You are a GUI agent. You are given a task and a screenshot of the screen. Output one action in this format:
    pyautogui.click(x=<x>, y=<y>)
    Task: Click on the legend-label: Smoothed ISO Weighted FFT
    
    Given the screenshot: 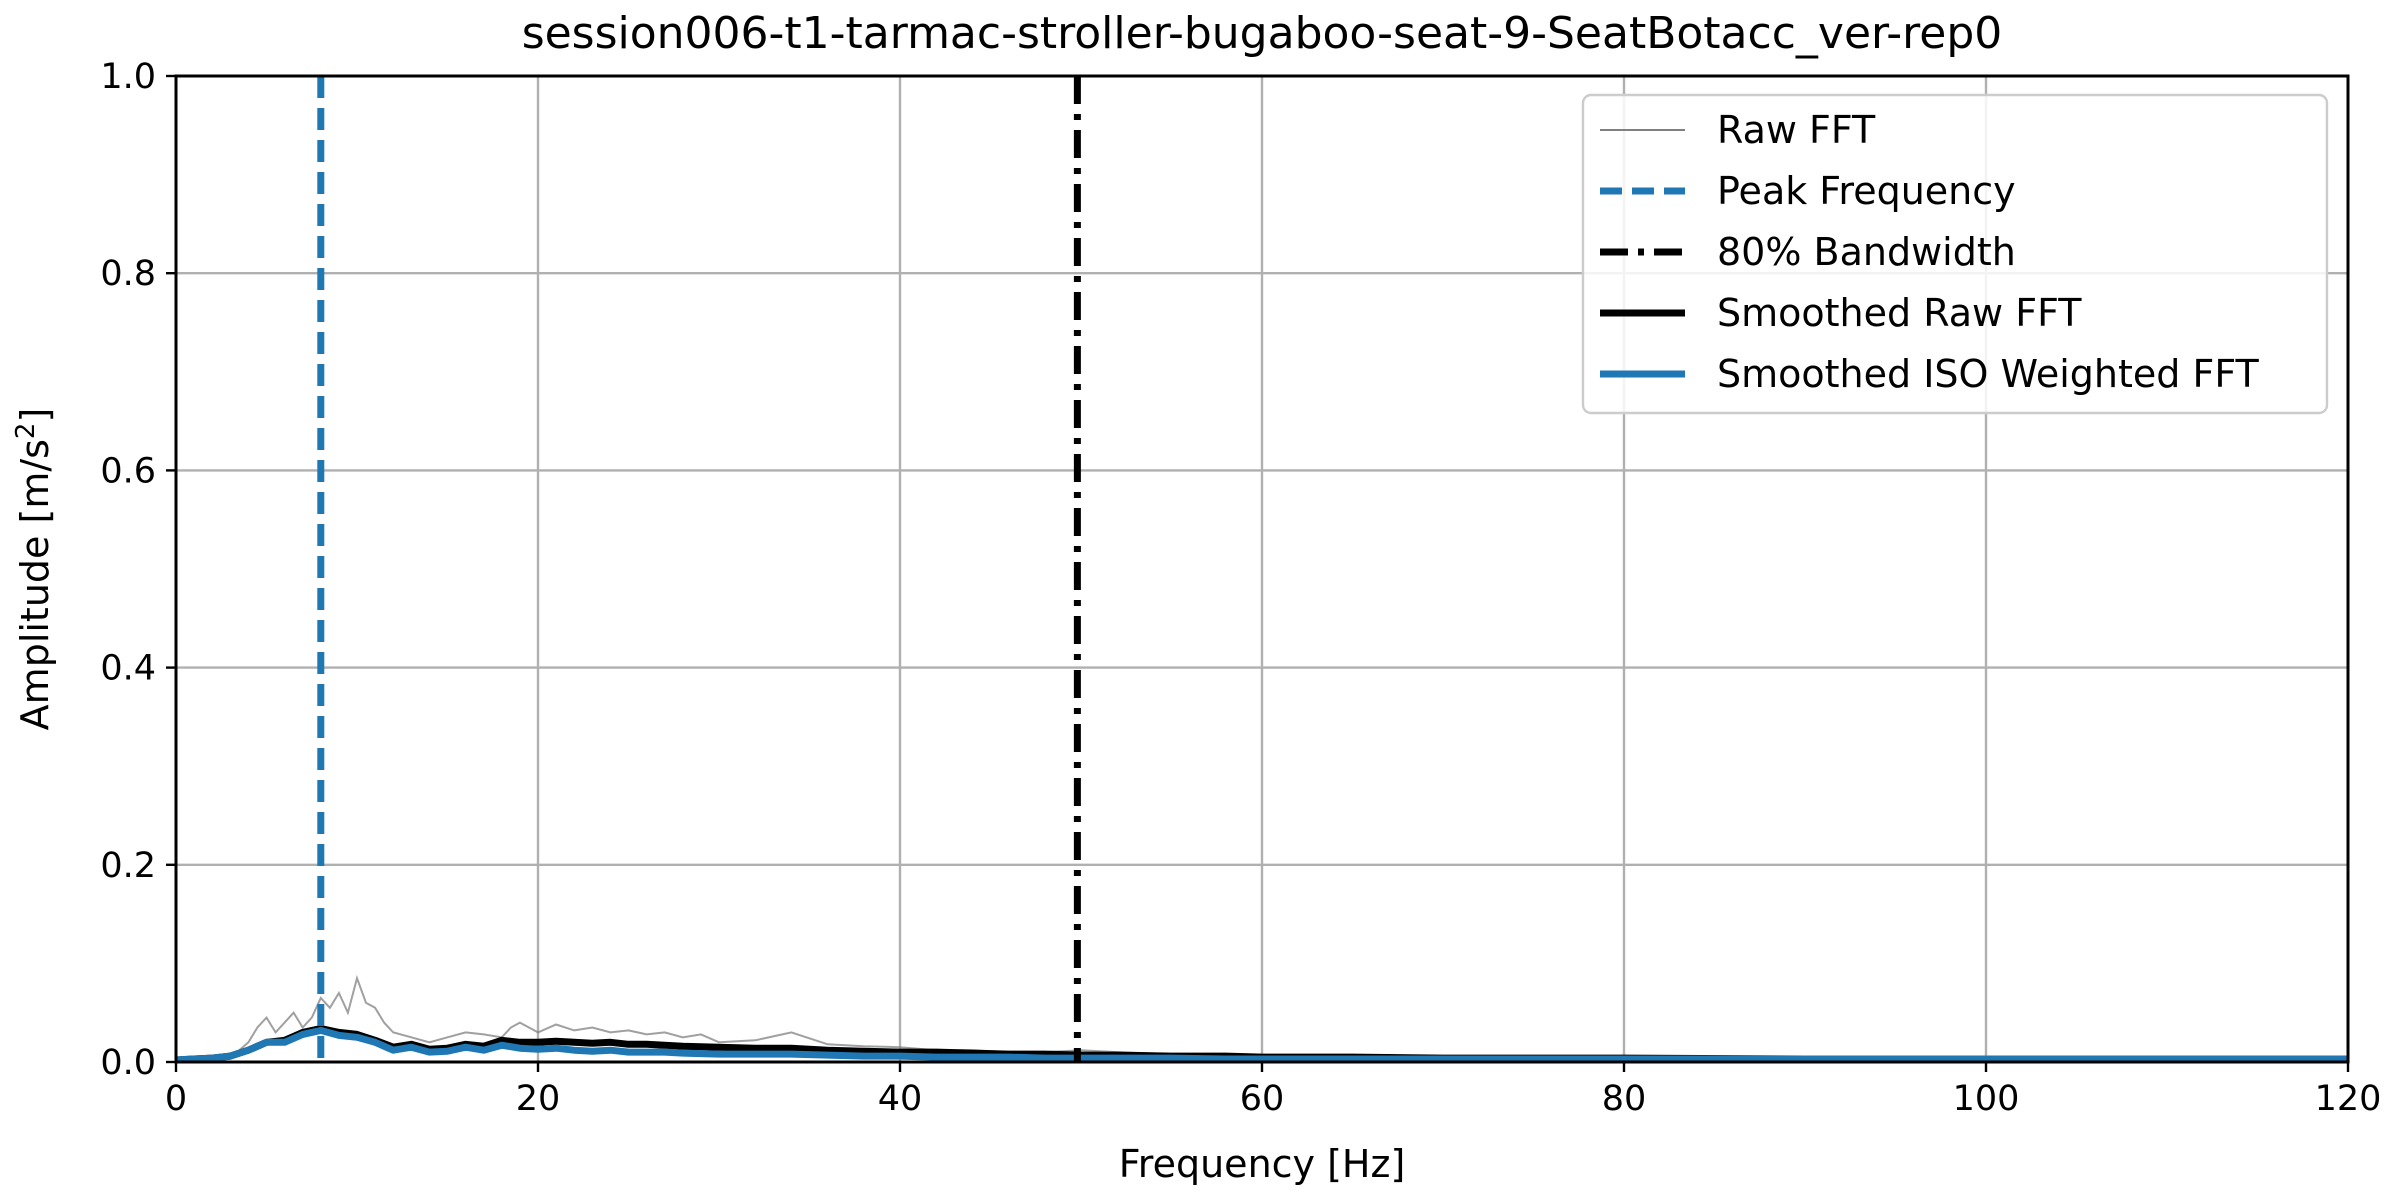 What is the action you would take?
    pyautogui.click(x=1988, y=374)
    